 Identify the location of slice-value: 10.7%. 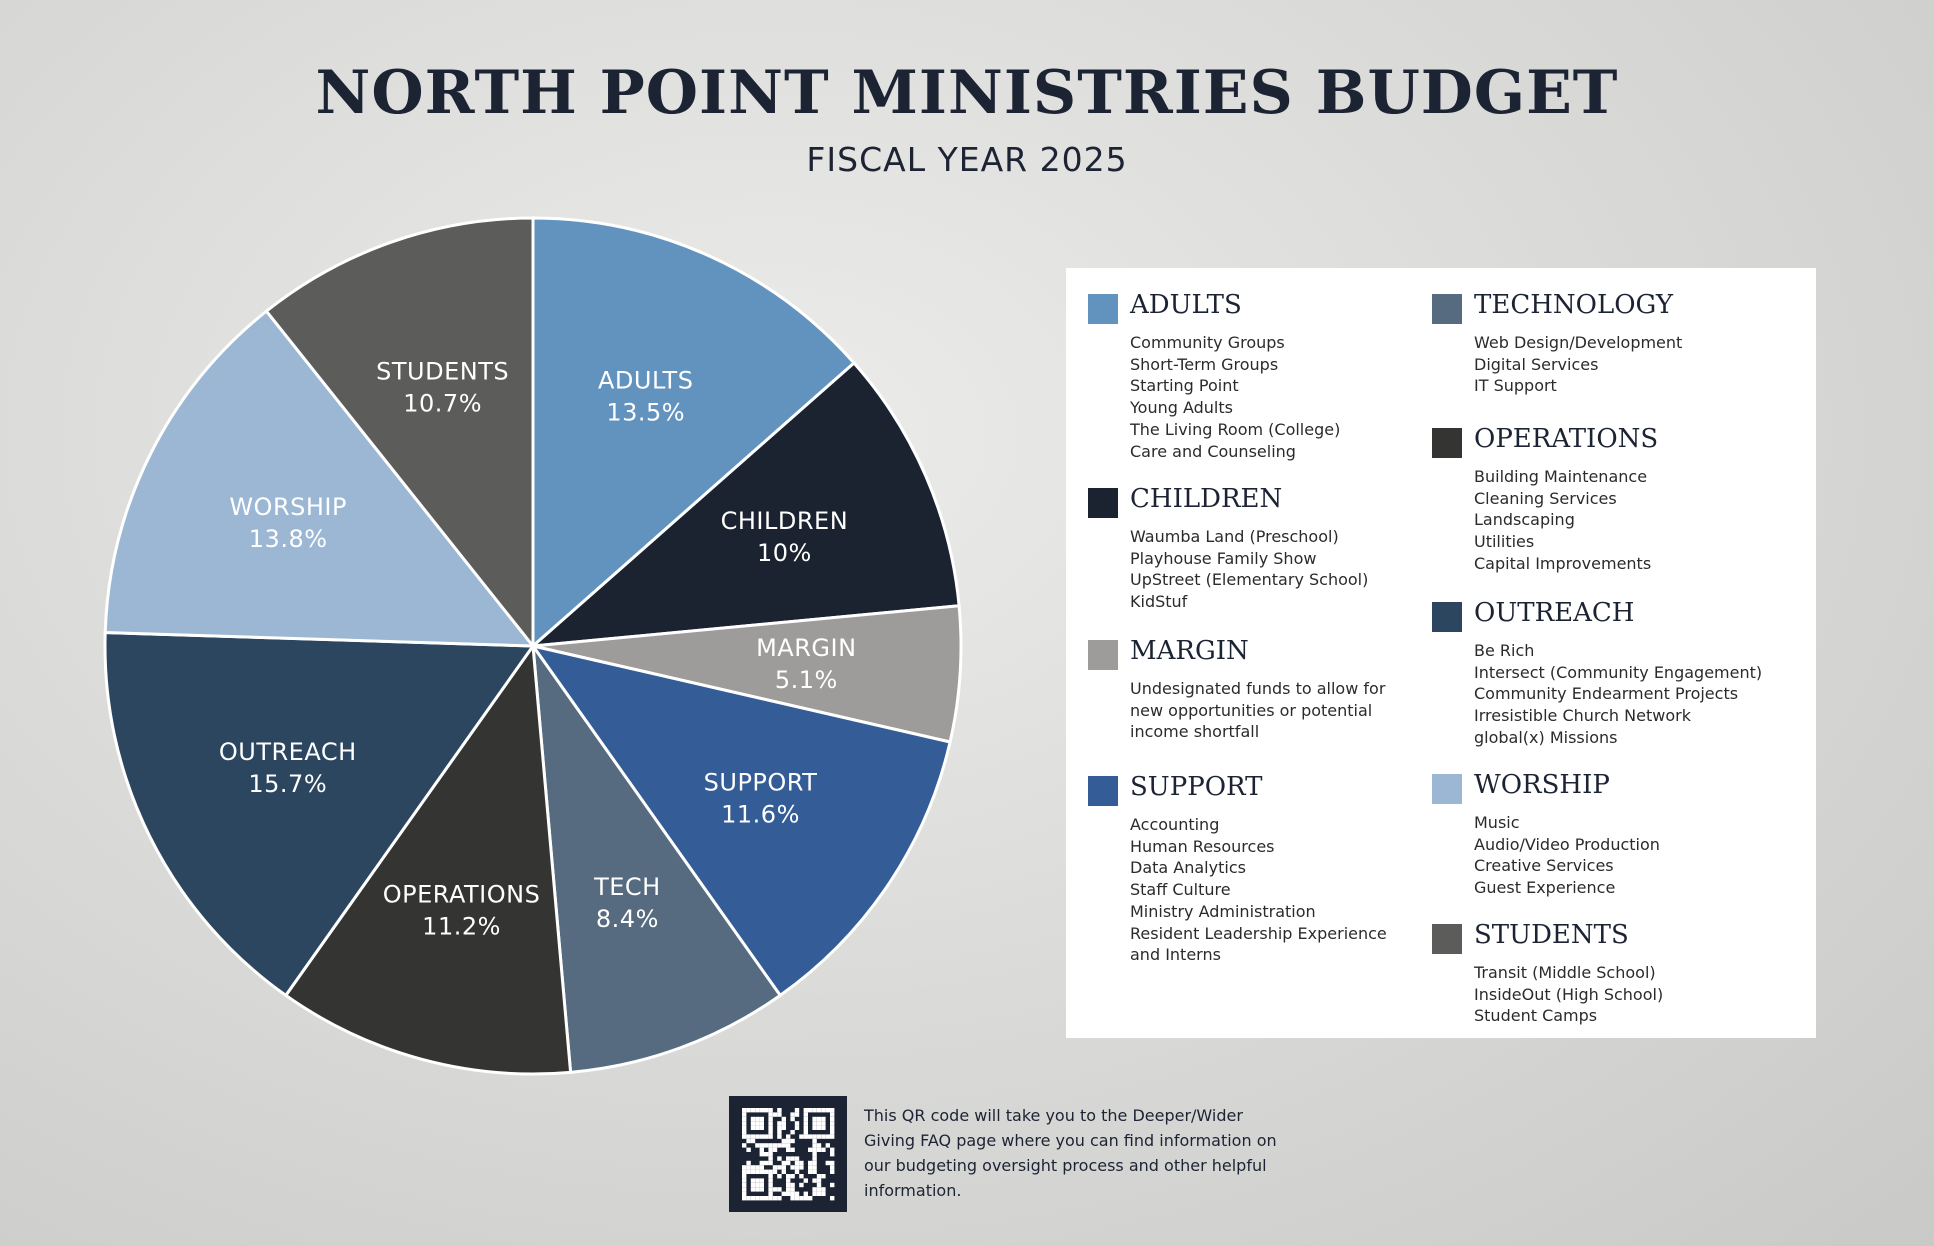
(442, 403).